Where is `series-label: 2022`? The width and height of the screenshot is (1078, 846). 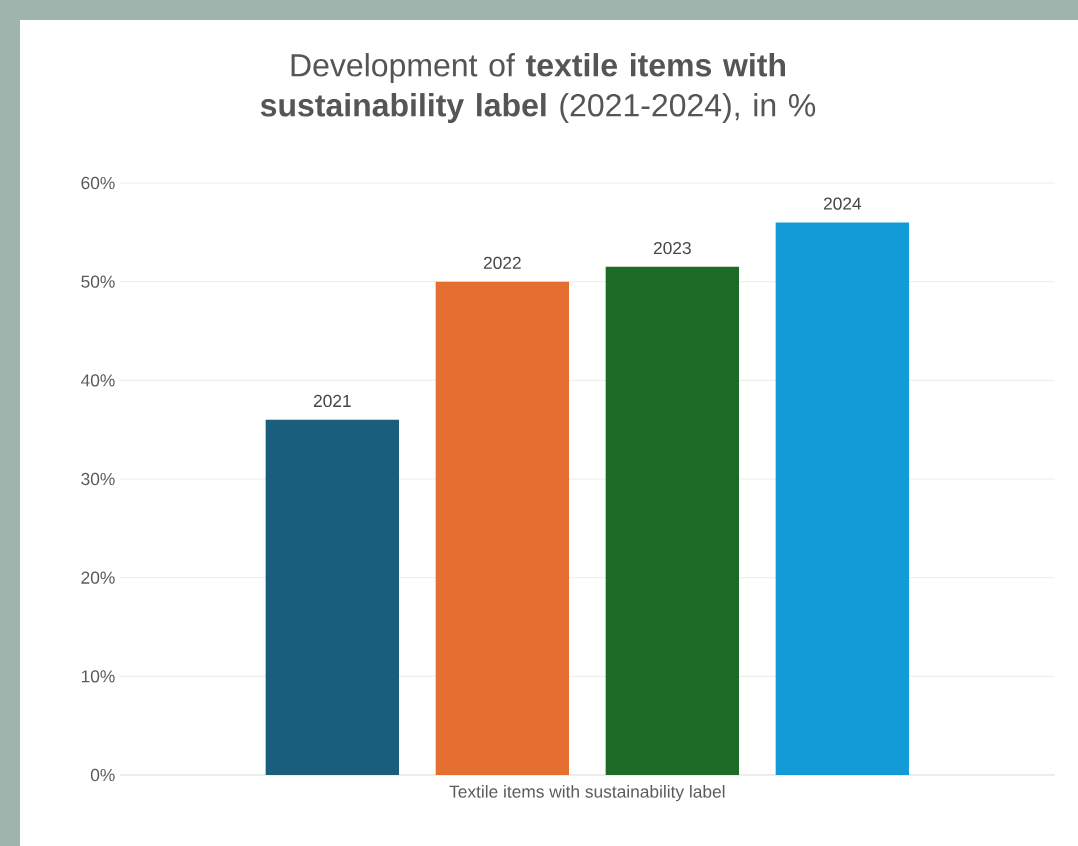
series-label: 2022 is located at coordinates (502, 262).